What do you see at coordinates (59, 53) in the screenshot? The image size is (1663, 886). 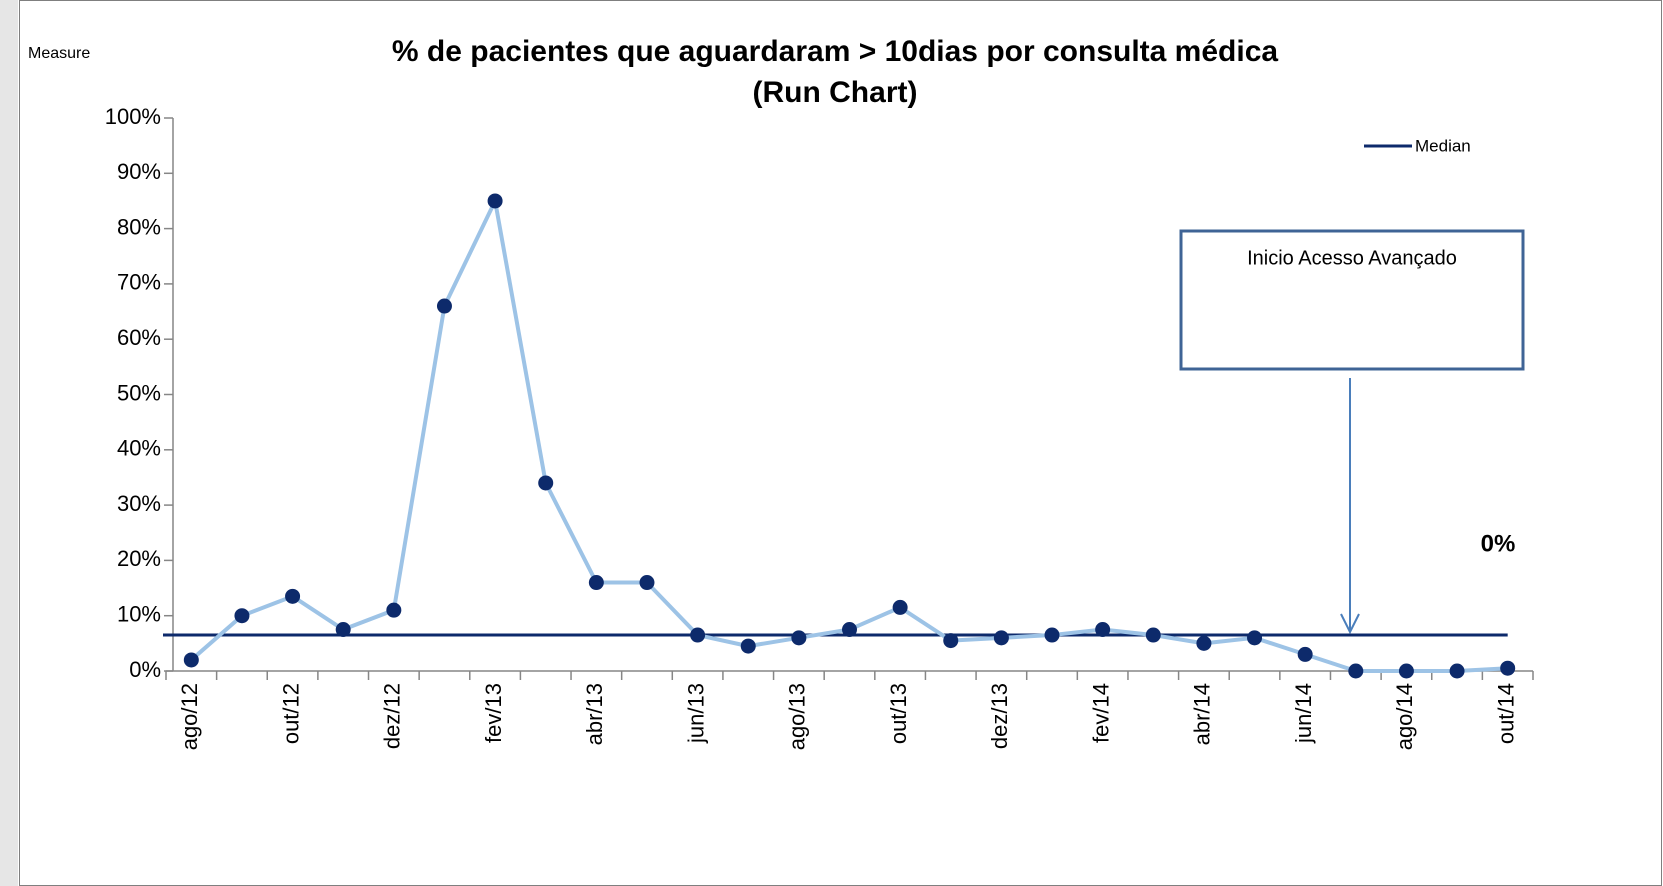 I see `y-axis-title: Measure` at bounding box center [59, 53].